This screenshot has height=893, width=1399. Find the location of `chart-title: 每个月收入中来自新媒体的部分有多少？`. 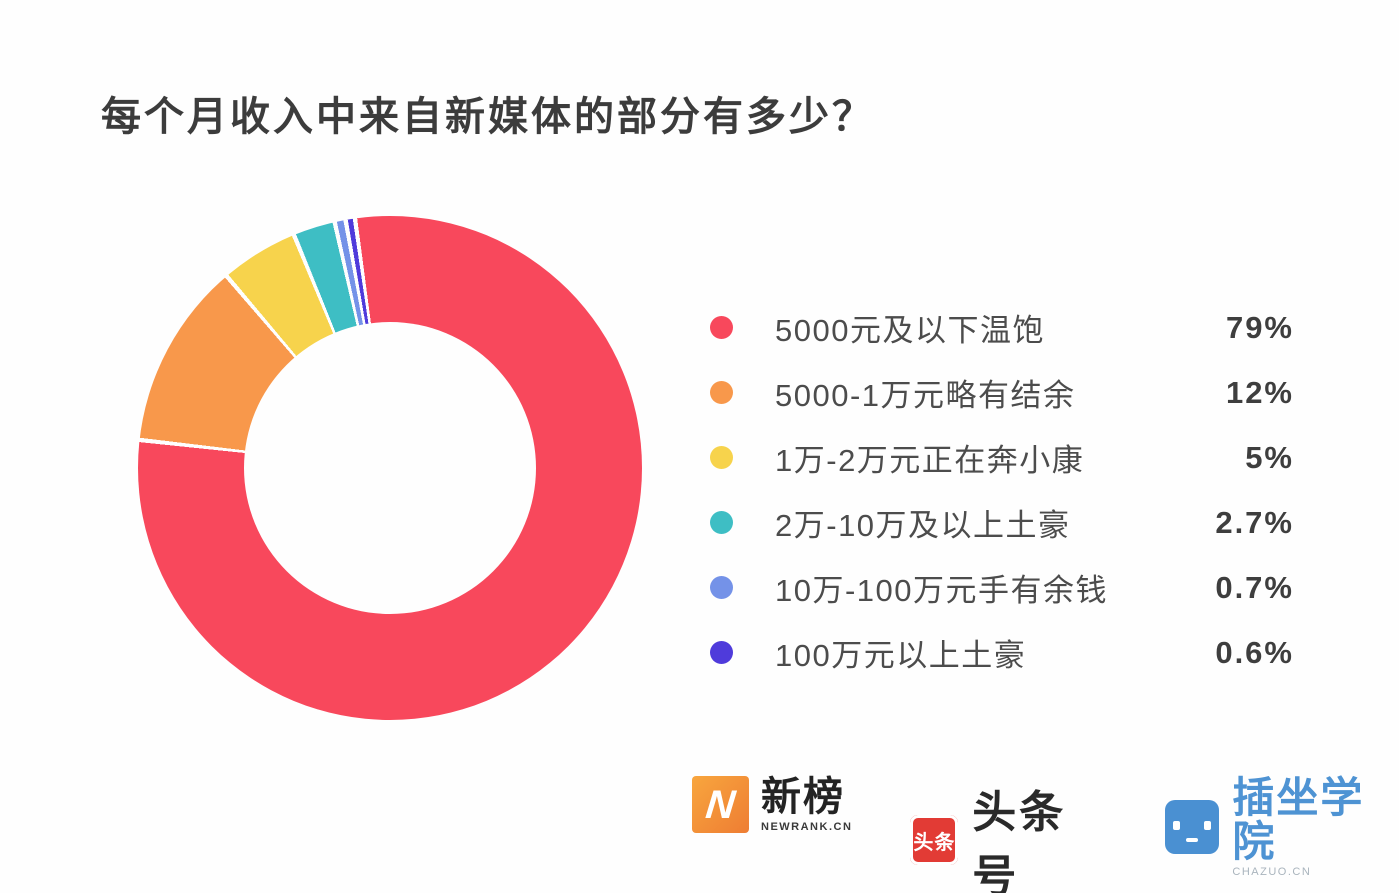

chart-title: 每个月收入中来自新媒体的部分有多少？ is located at coordinates (488, 117).